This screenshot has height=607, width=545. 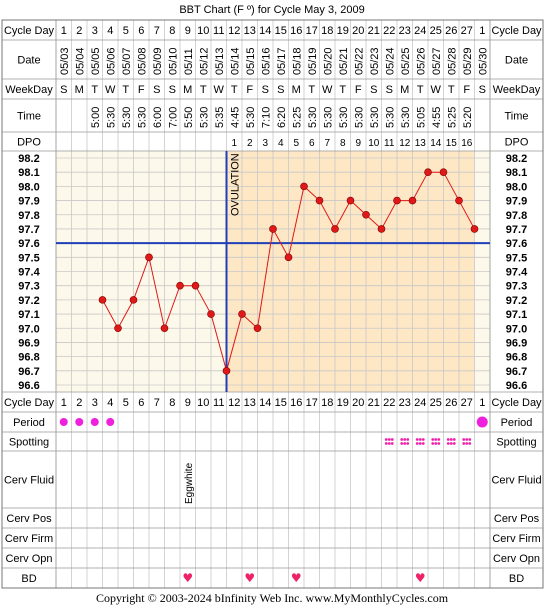 I want to click on row-label-right-period: Period, so click(x=517, y=423).